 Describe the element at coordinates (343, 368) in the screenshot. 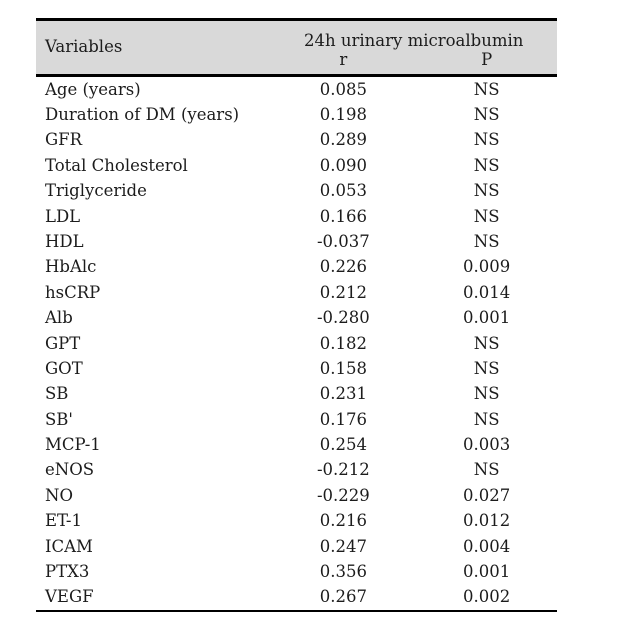

I see `row-r-cell: 0.158` at that location.